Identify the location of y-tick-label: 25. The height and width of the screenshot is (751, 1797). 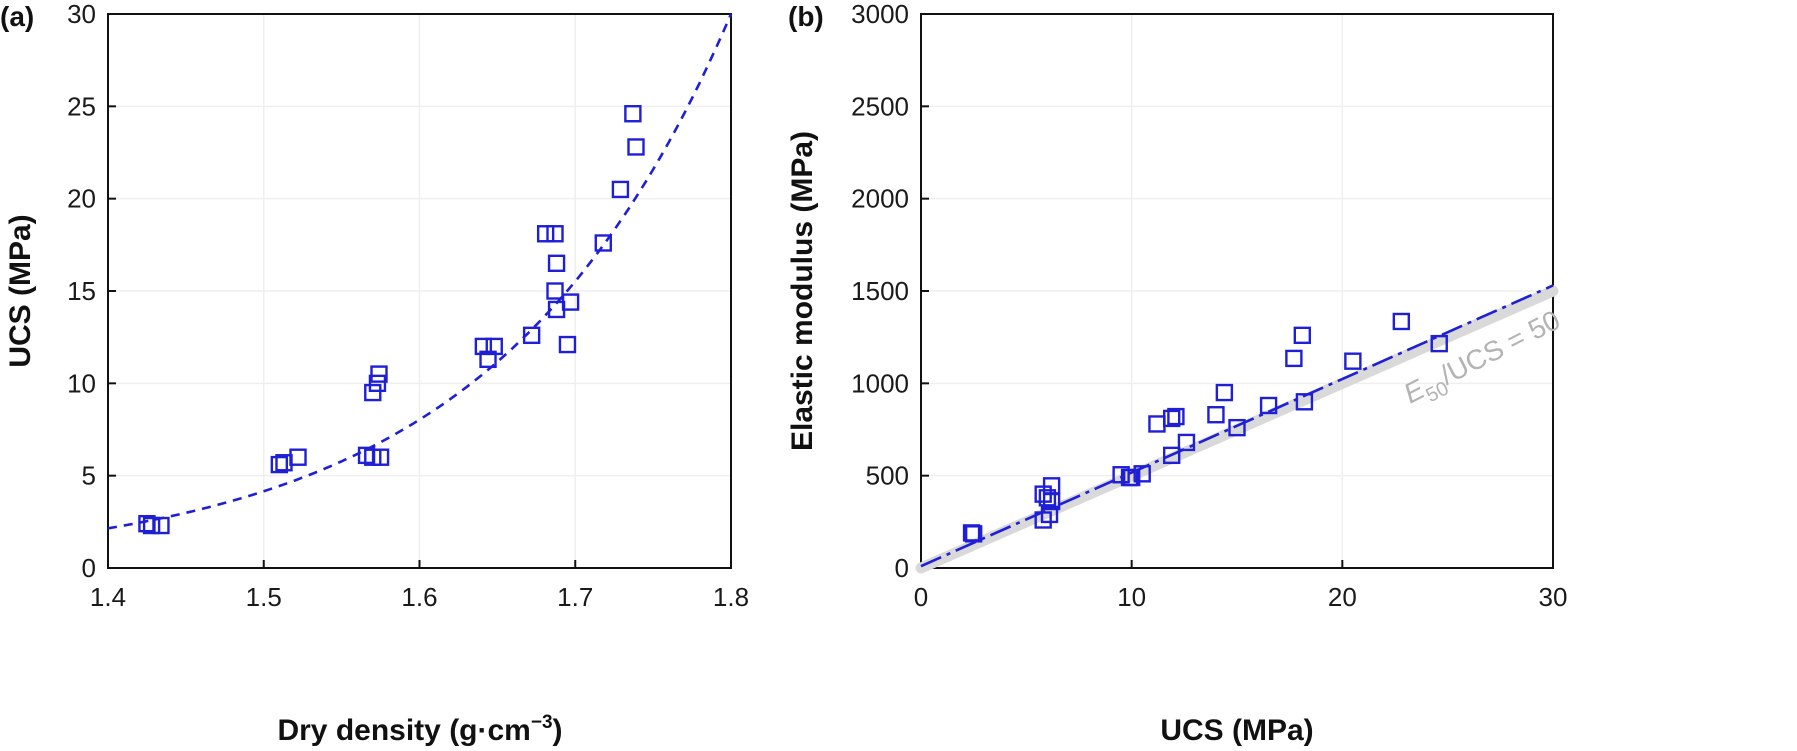
(81, 106).